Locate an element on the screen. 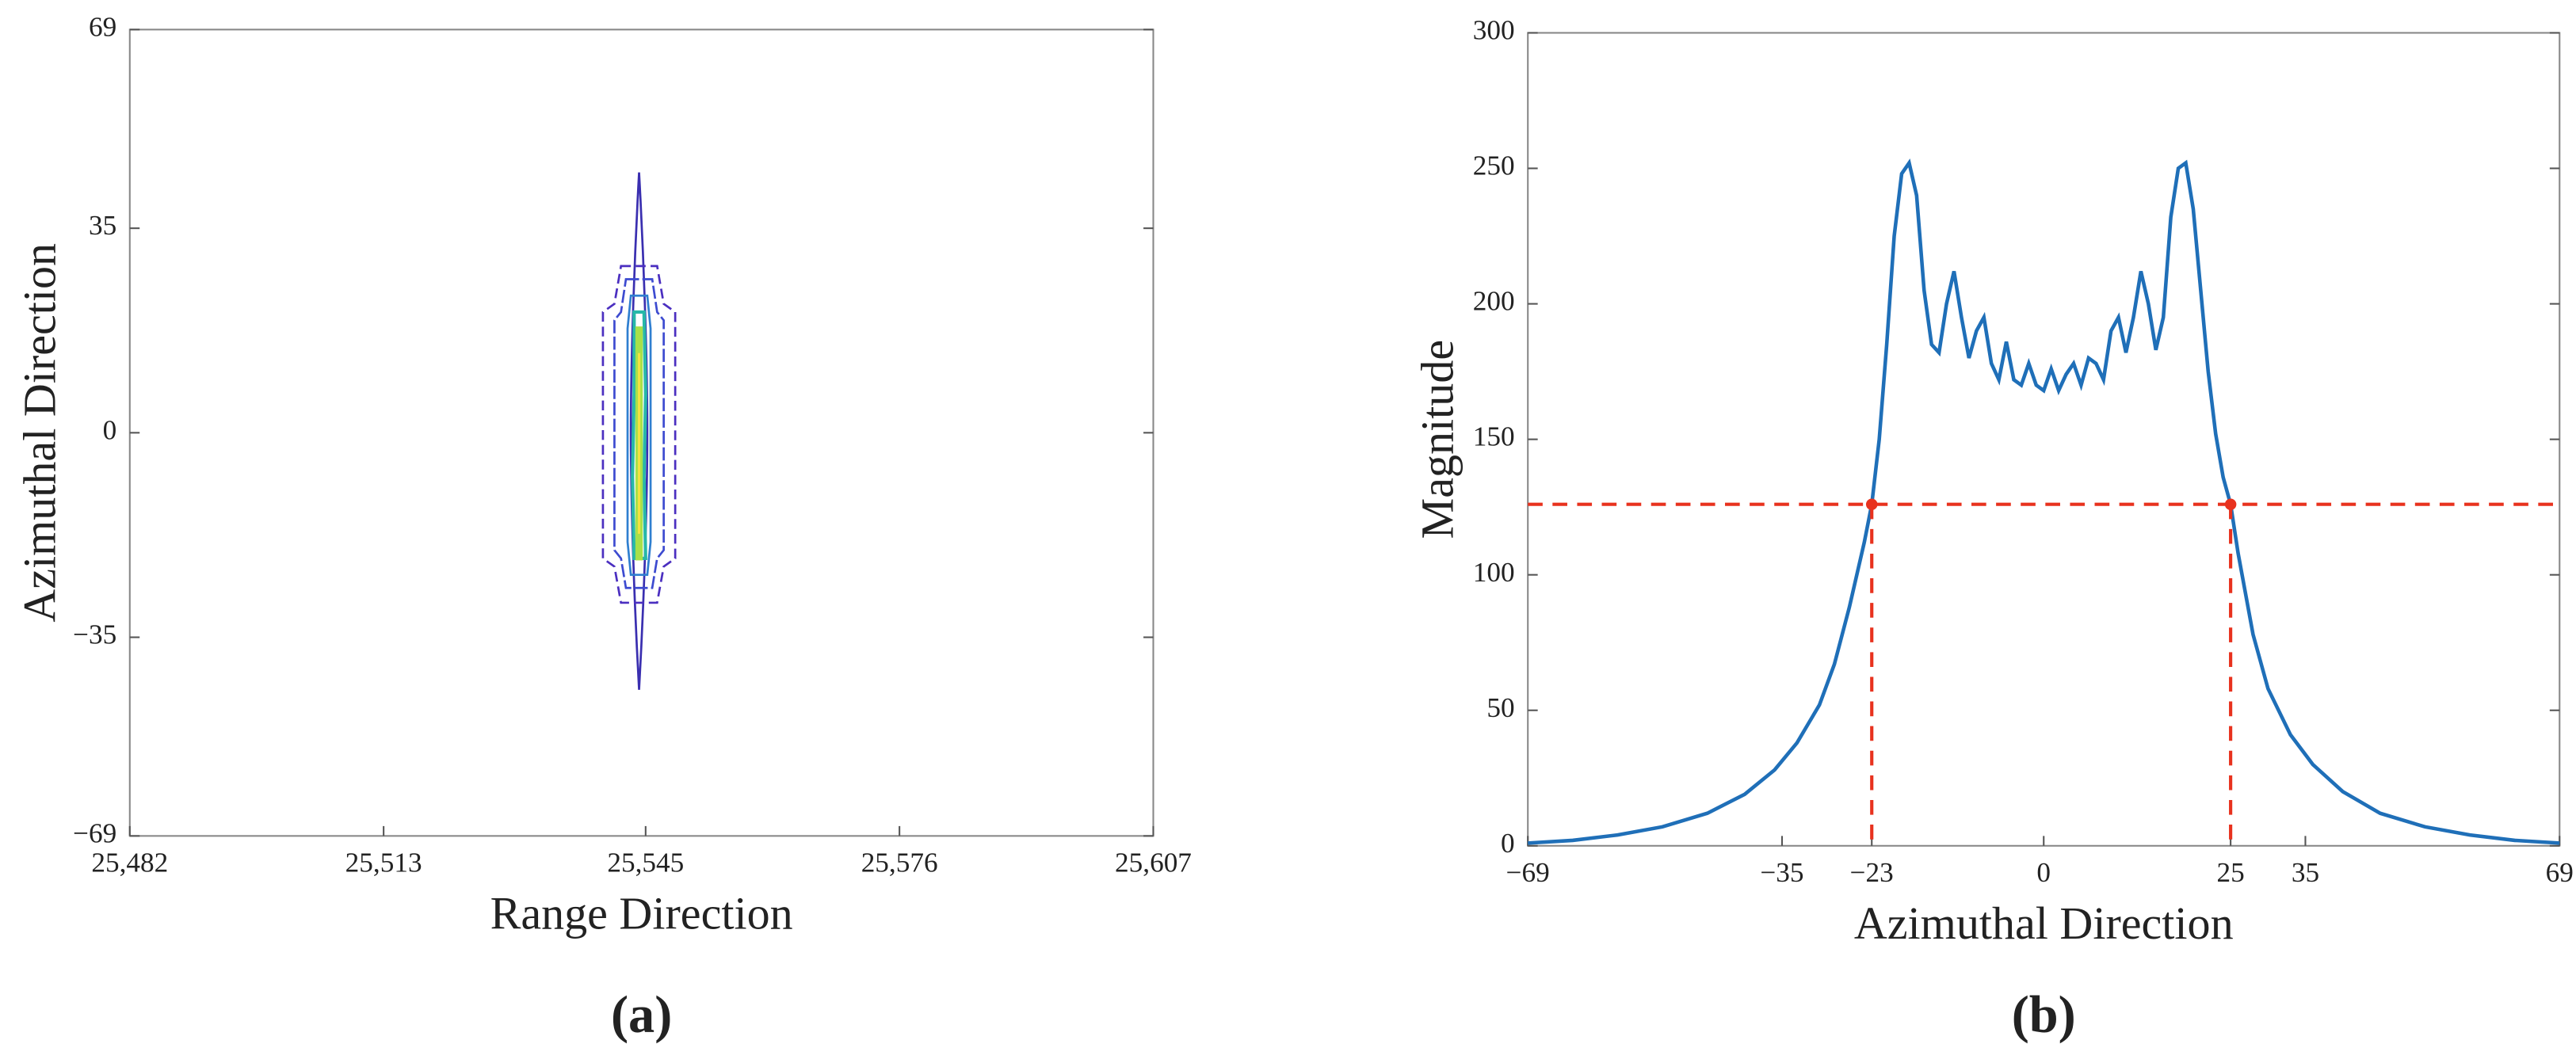 The image size is (2576, 1063). y-tick-label: −69 is located at coordinates (94, 833).